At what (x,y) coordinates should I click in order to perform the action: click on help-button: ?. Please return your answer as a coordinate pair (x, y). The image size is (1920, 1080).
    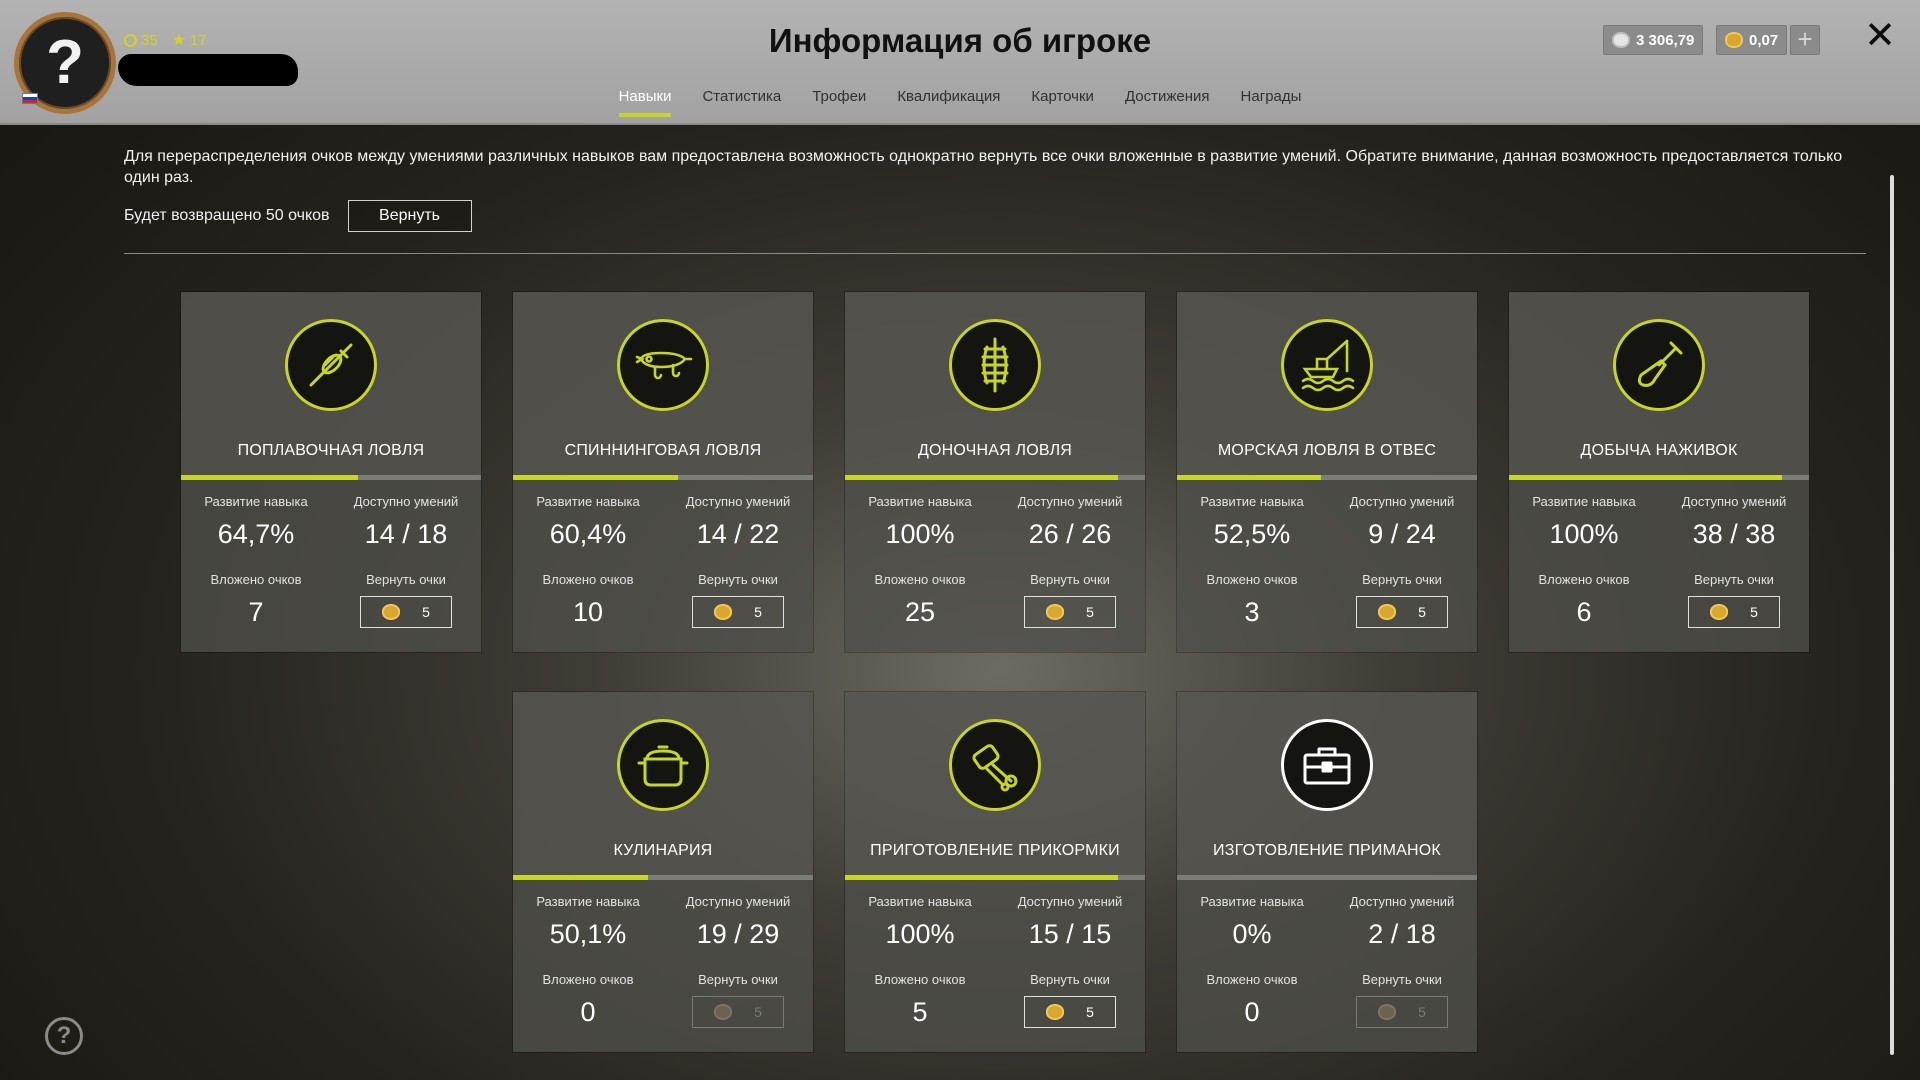
    Looking at the image, I should click on (64, 1036).